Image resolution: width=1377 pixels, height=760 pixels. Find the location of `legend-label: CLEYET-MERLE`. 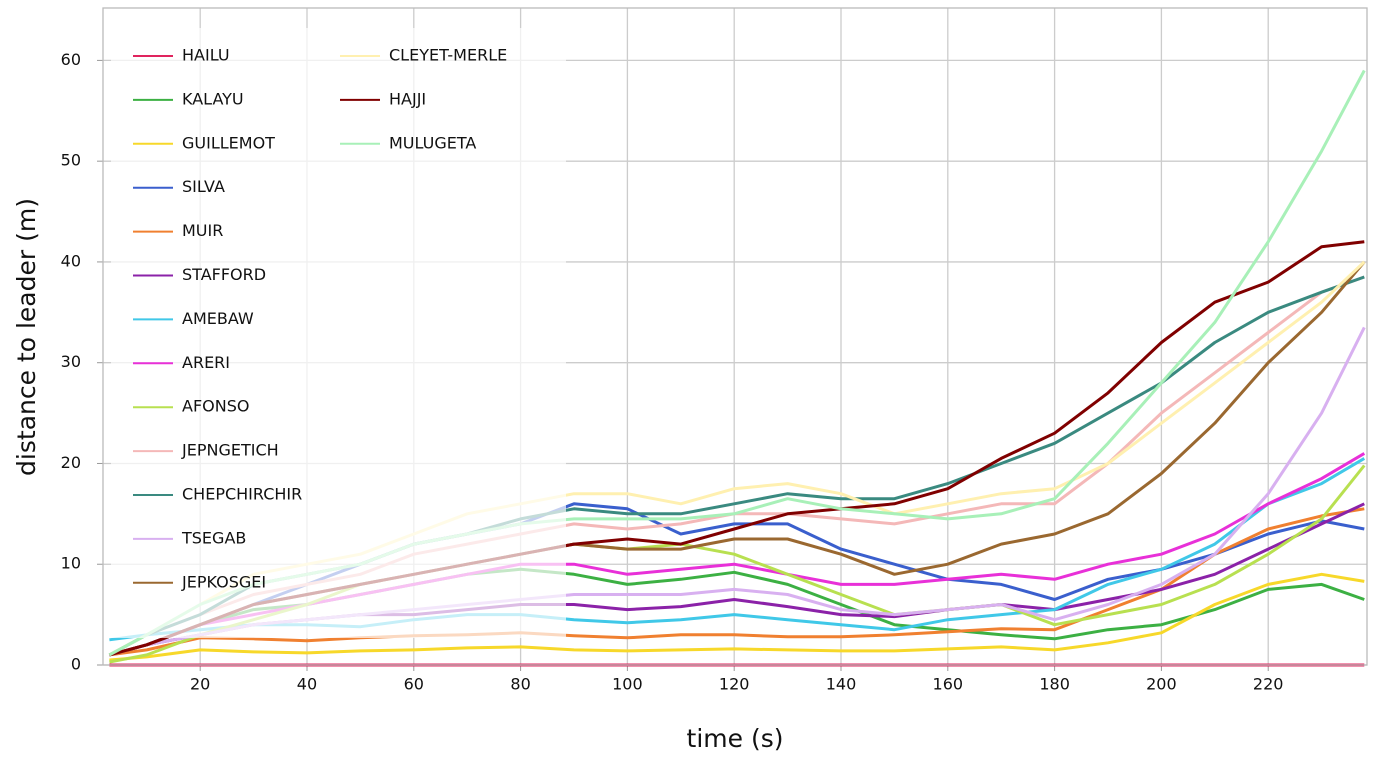

legend-label: CLEYET-MERLE is located at coordinates (448, 55).